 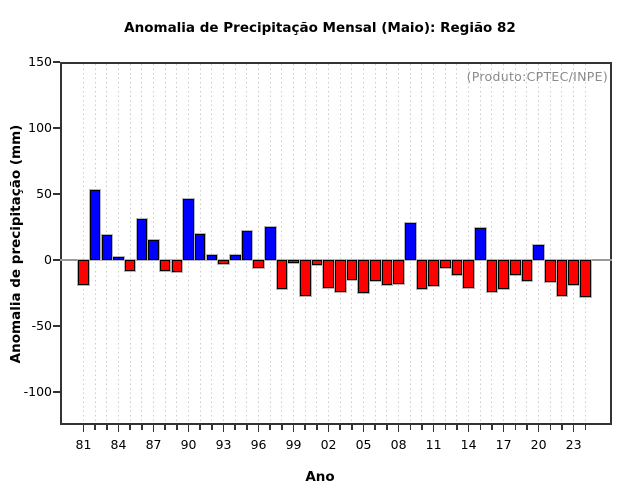 What do you see at coordinates (340, 427) in the screenshot?
I see `x-tick-2003` at bounding box center [340, 427].